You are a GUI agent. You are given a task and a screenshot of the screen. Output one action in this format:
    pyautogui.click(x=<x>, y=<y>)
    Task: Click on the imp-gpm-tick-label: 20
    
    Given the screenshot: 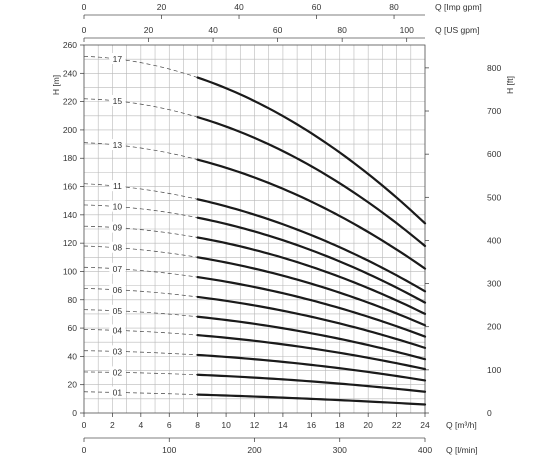 What is the action you would take?
    pyautogui.click(x=162, y=7)
    